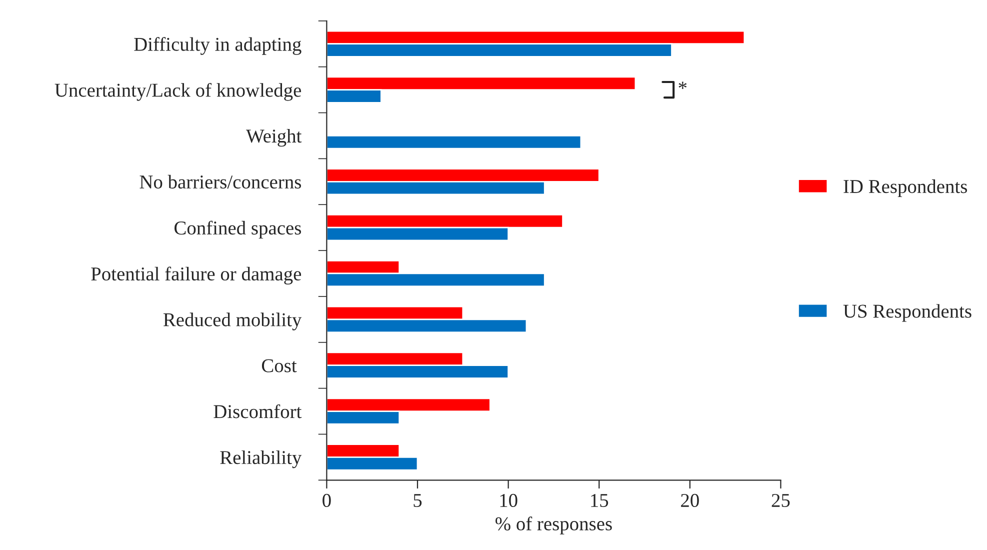  I want to click on y-tick-label: No barriers/concerns, so click(220, 181).